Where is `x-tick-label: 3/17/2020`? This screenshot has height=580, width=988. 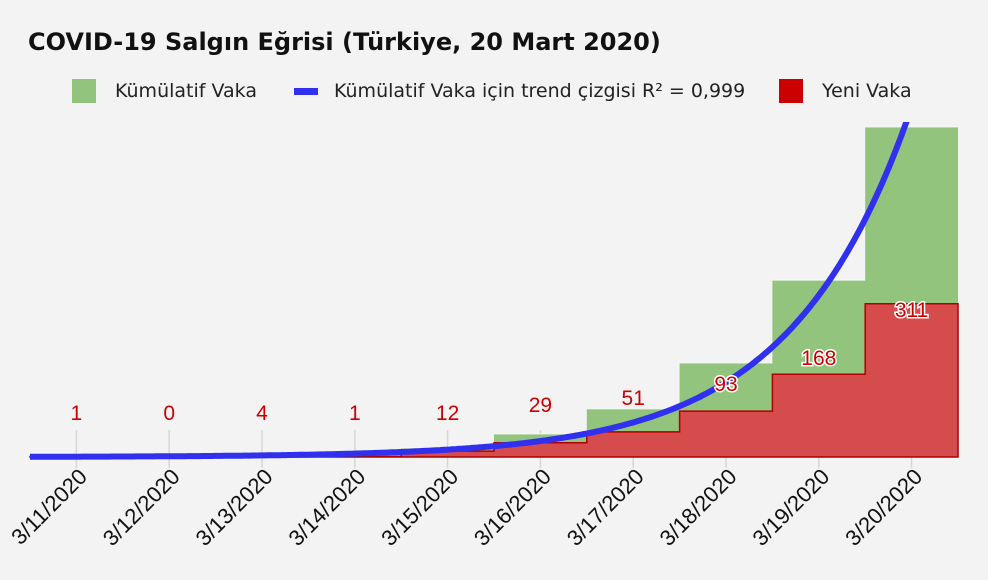 x-tick-label: 3/17/2020 is located at coordinates (605, 507).